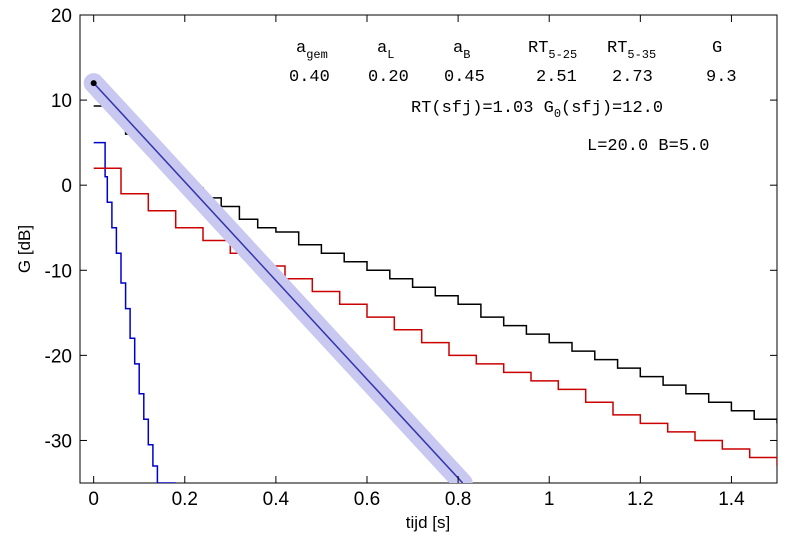 The height and width of the screenshot is (550, 800). What do you see at coordinates (537, 110) in the screenshot?
I see `rt-annotation: RT(sfj)=1.03 G0(sfj)=12.0` at bounding box center [537, 110].